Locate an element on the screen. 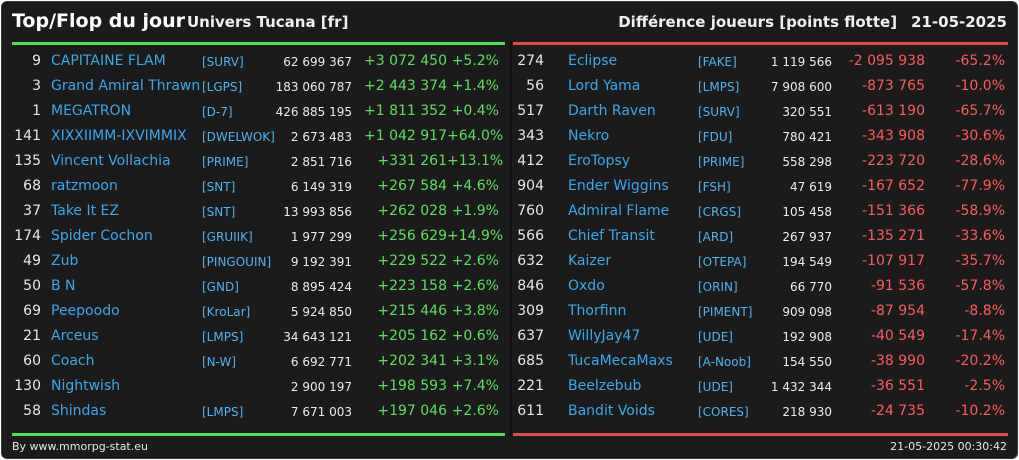 The image size is (1019, 460). fleet-points: 267 937 is located at coordinates (807, 237).